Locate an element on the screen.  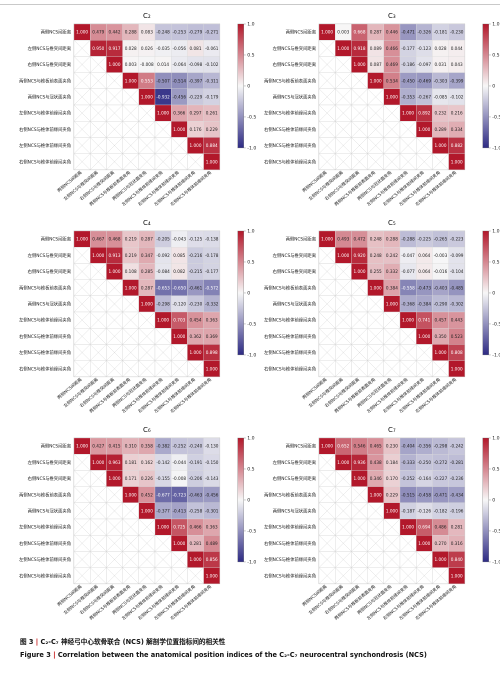
cell-value: 0.170 is located at coordinates (392, 478).